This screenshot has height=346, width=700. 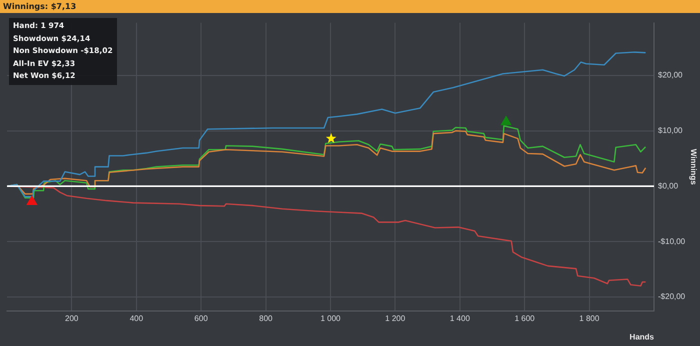 I want to click on y-axis-title: Winnings, so click(x=693, y=167).